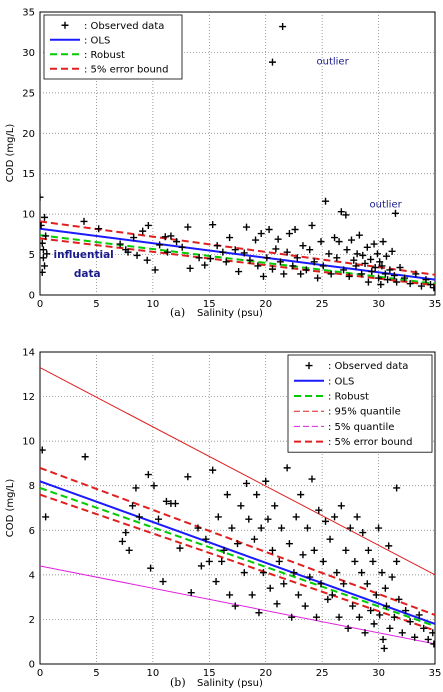 The width and height of the screenshot is (443, 692). I want to click on x-tick-label-b: 10, so click(152, 673).